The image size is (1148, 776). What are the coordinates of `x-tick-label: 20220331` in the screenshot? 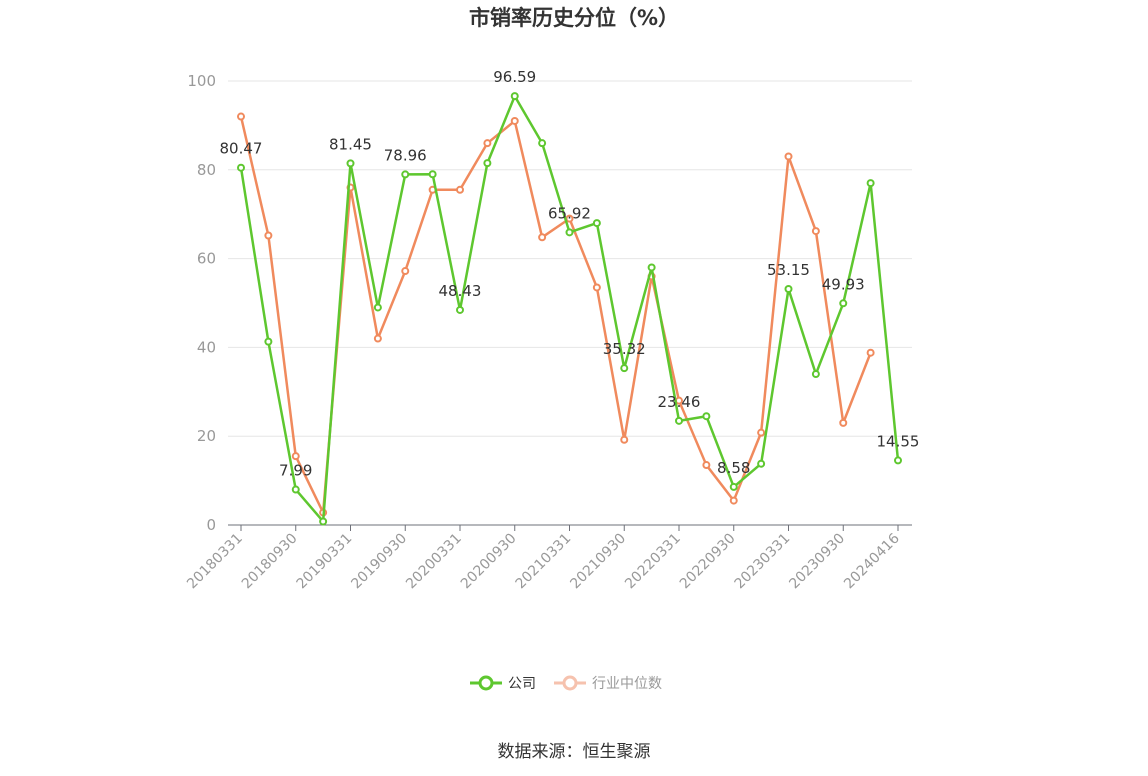 It's located at (653, 562).